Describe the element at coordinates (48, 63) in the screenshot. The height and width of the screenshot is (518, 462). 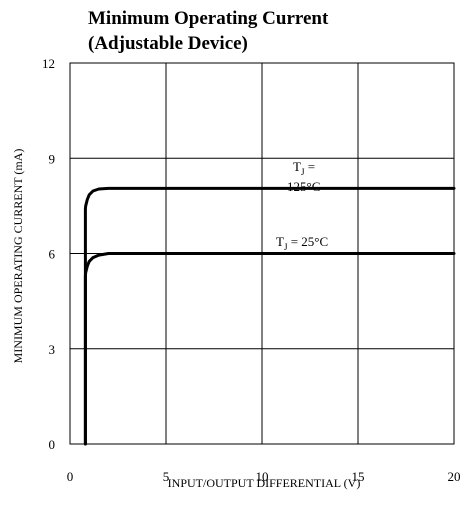
I see `y-tick-label: 12` at that location.